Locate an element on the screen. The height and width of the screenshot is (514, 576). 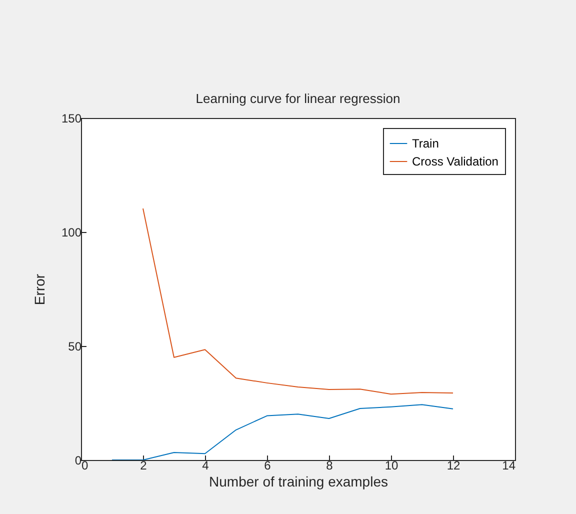
y-tick-label: 50 is located at coordinates (75, 347).